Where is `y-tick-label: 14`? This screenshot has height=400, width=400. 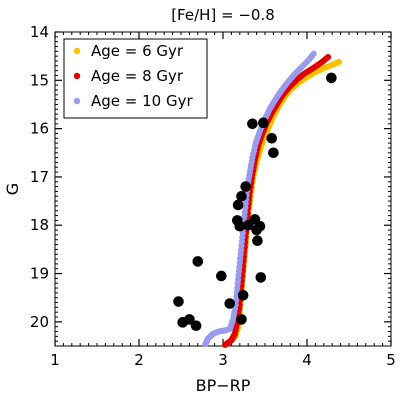 y-tick-label: 14 is located at coordinates (39, 32).